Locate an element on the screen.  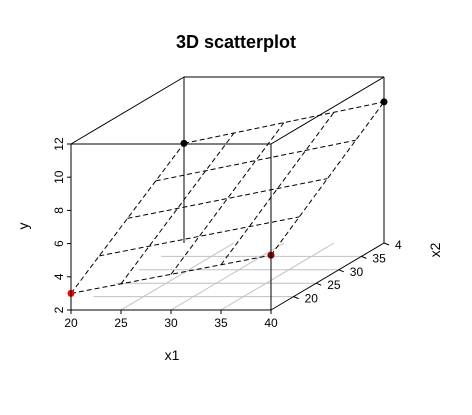
x2-tick-label: 35 is located at coordinates (379, 258).